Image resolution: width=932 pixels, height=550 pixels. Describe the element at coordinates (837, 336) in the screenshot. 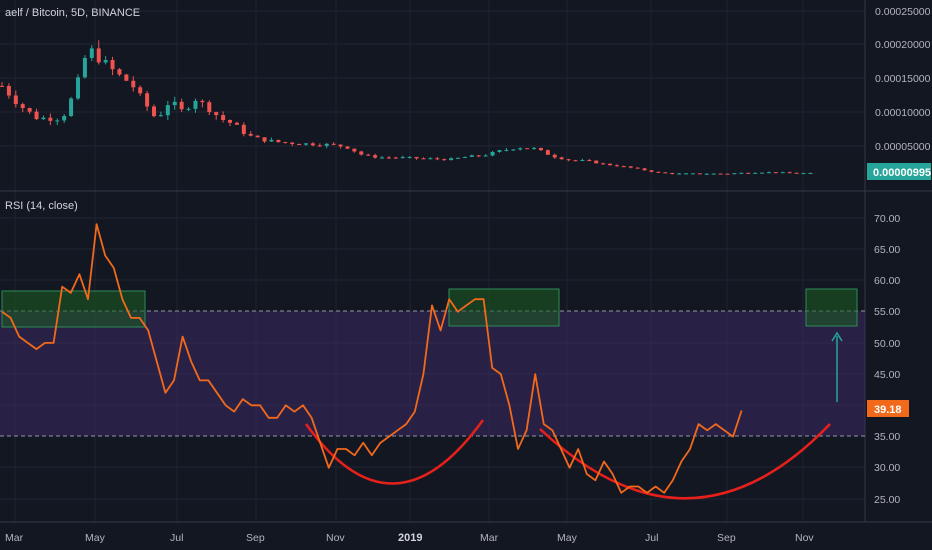

I see `breakout-arrow-head` at that location.